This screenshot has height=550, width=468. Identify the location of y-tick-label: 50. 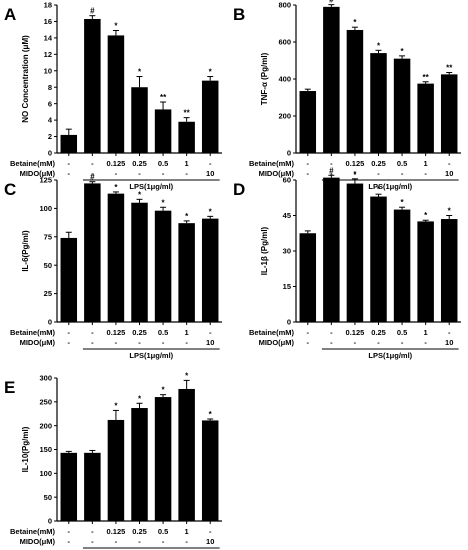
(48, 497).